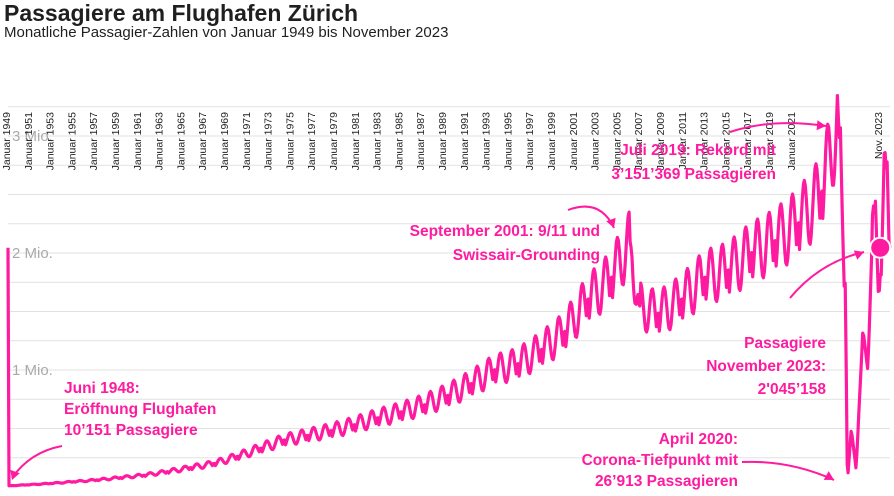  I want to click on annotation-line: 3’151’369 Passagieren, so click(693, 174).